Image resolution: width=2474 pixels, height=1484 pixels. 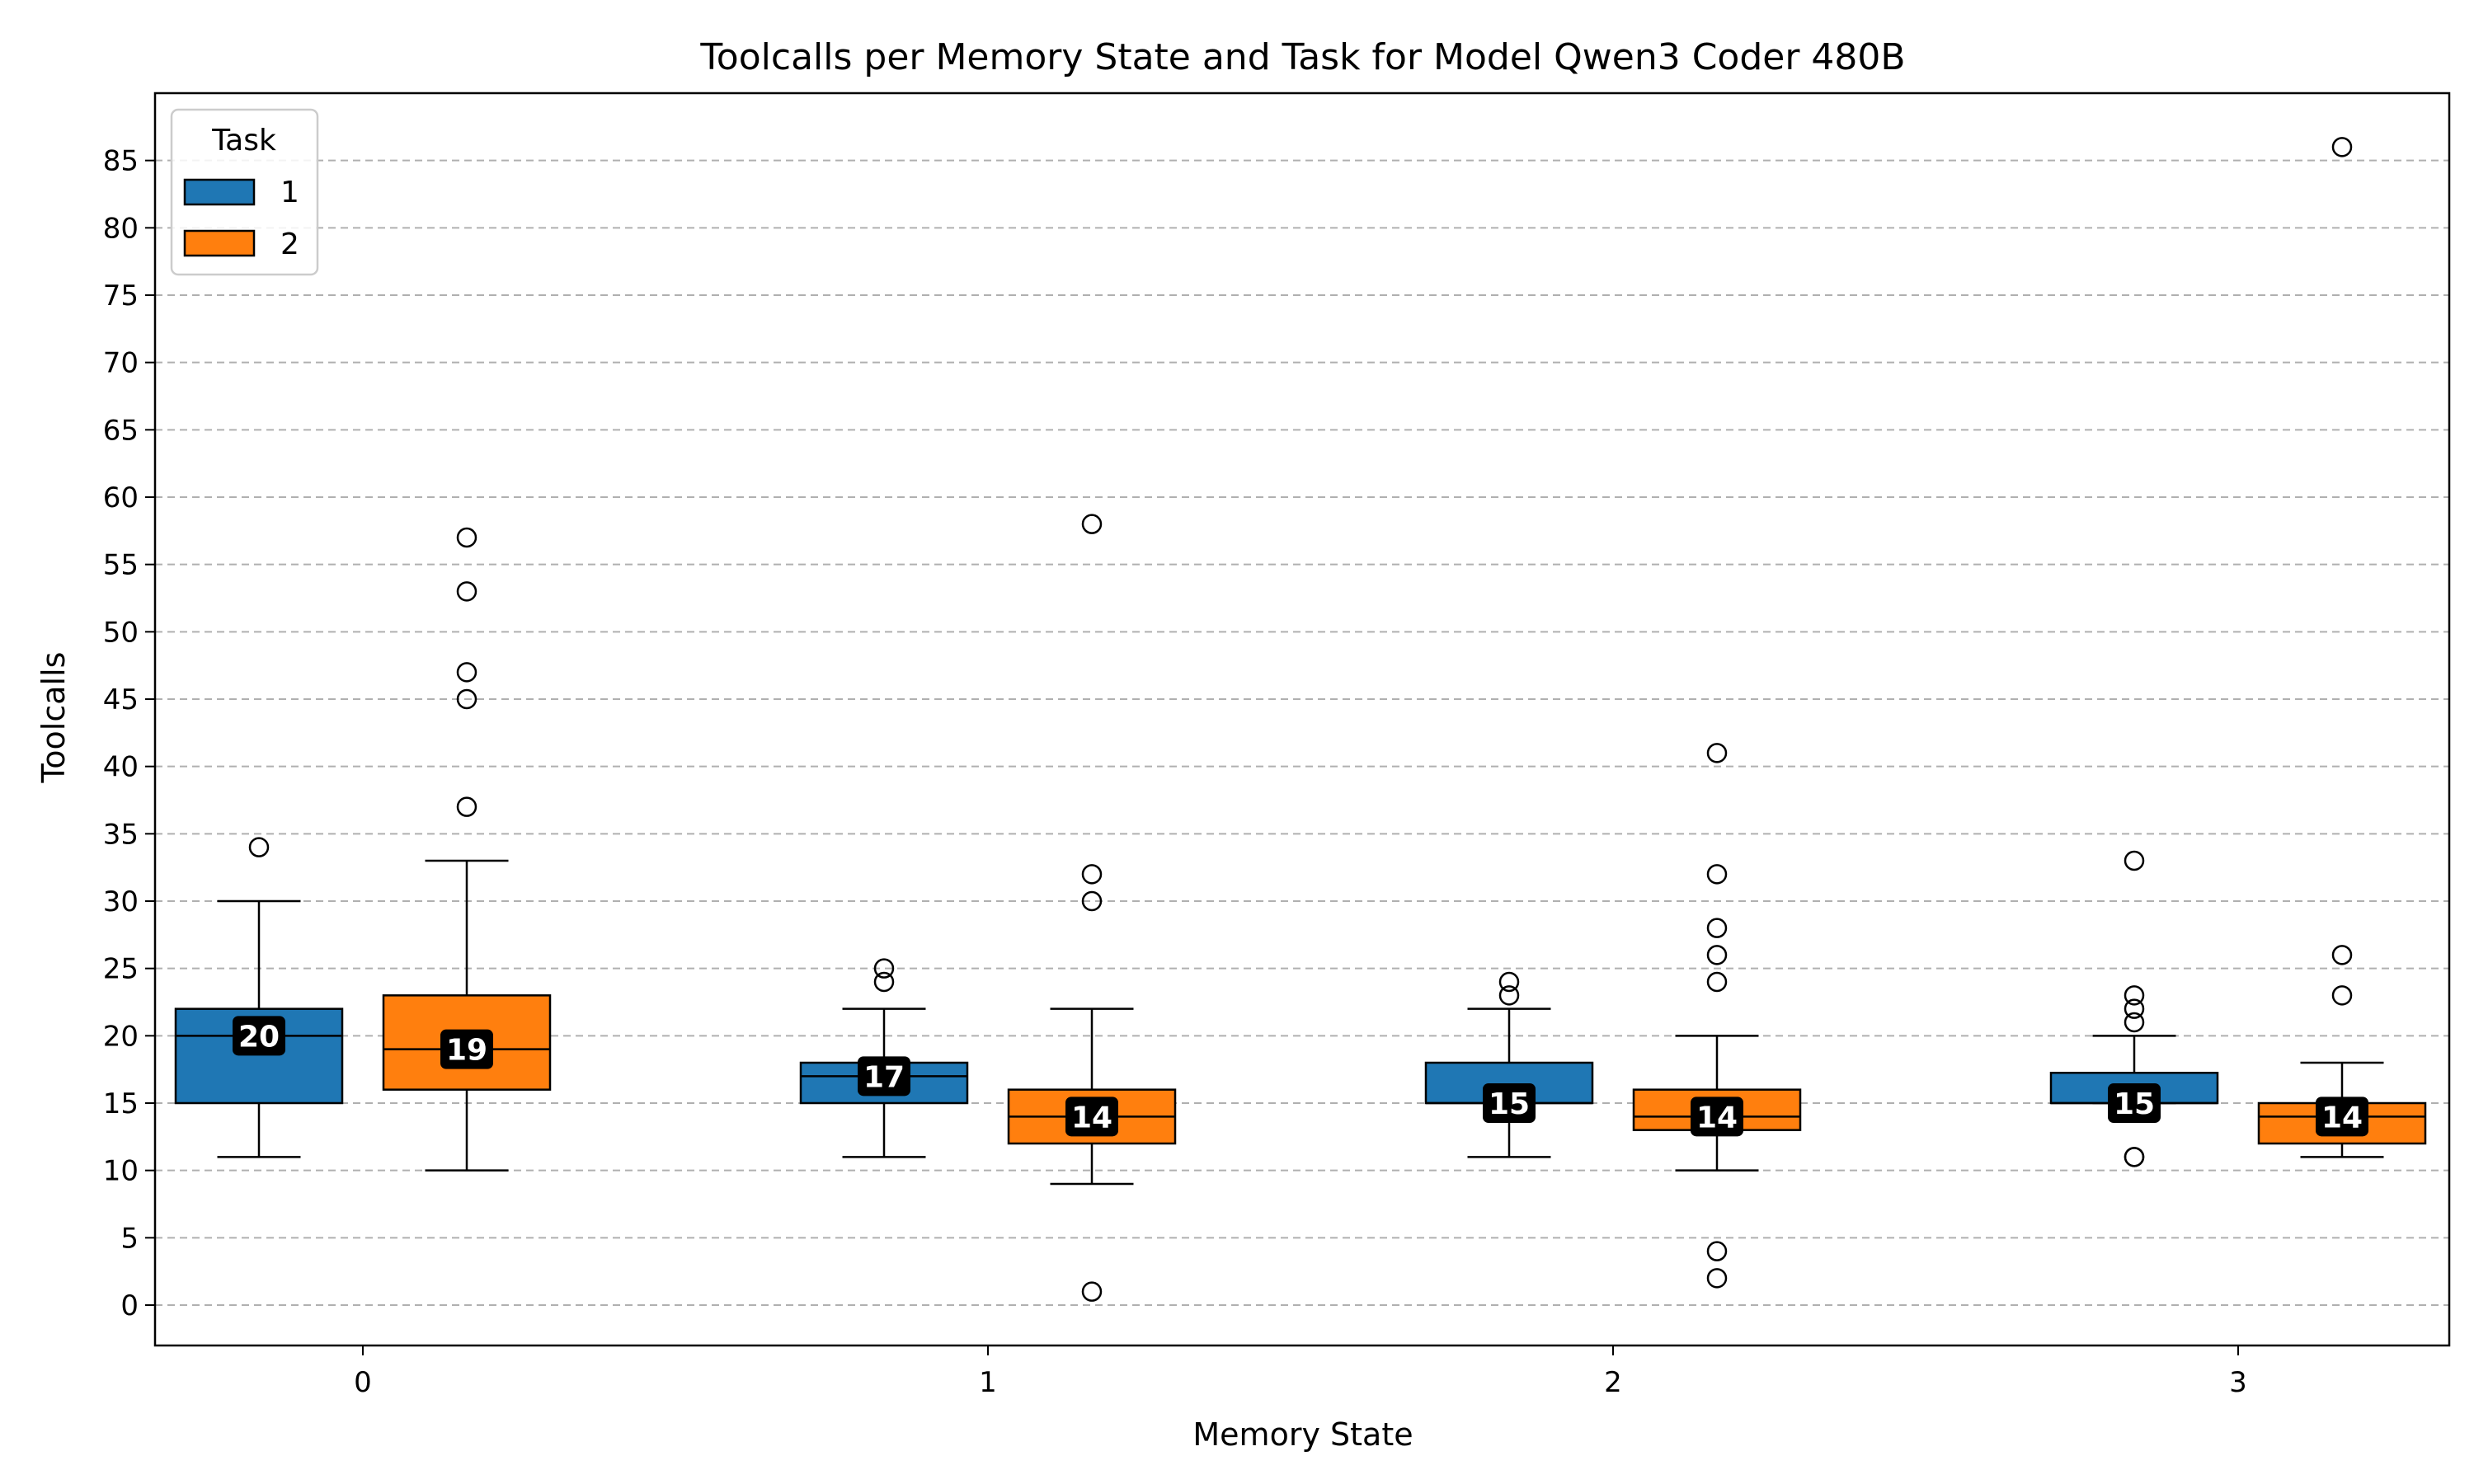 What do you see at coordinates (121, 228) in the screenshot?
I see `y-tick-label: 80` at bounding box center [121, 228].